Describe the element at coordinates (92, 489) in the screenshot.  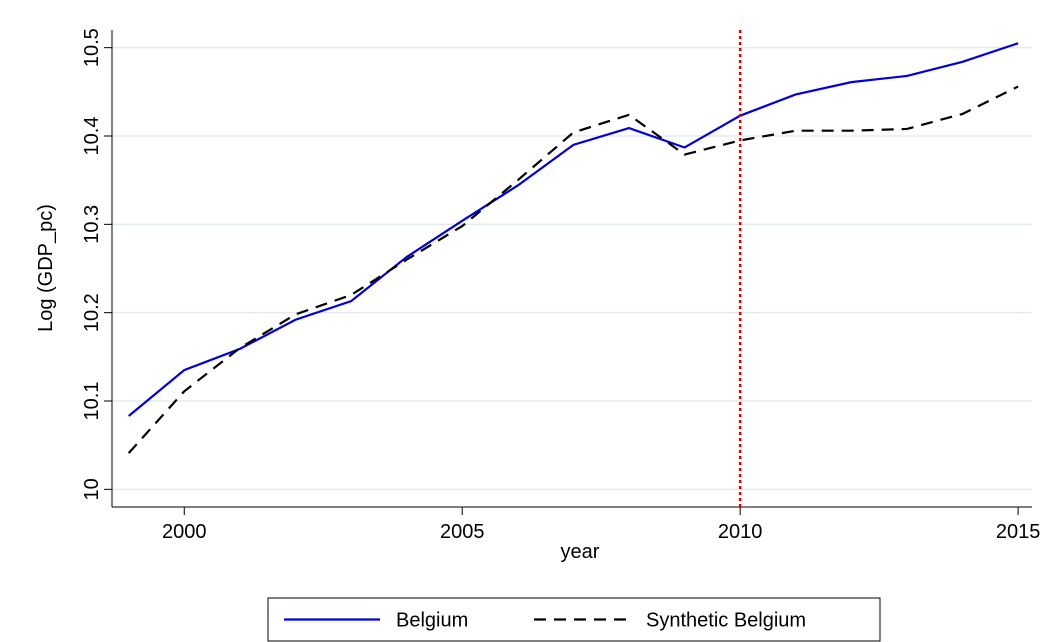
I see `y-tick-label: 10` at that location.